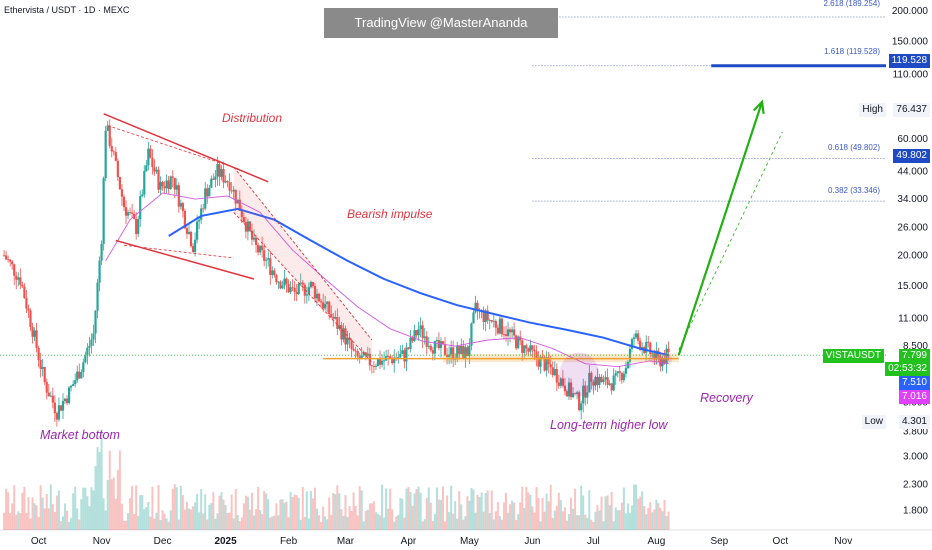 The height and width of the screenshot is (550, 932). Describe the element at coordinates (719, 541) in the screenshot. I see `x-tick-label: Sep` at that location.